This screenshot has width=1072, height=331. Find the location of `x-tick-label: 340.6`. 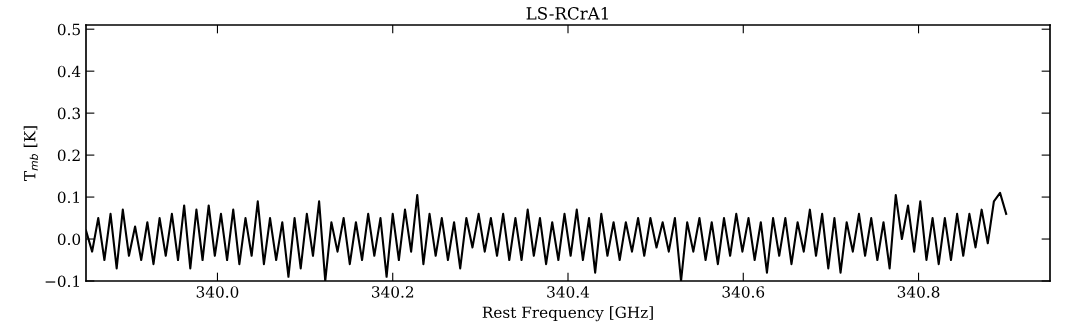

x-tick-label: 340.6 is located at coordinates (743, 292).